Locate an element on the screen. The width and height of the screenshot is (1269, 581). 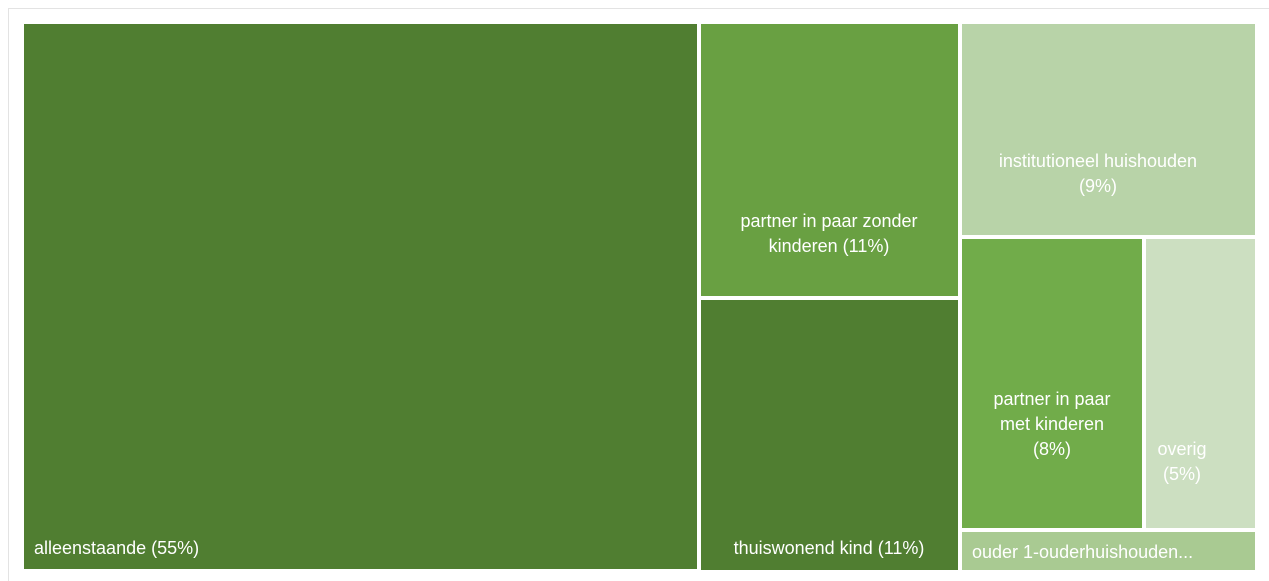
tile-institutioneel-huishouden: institutioneel huishouden (9%) is located at coordinates (1108, 129).